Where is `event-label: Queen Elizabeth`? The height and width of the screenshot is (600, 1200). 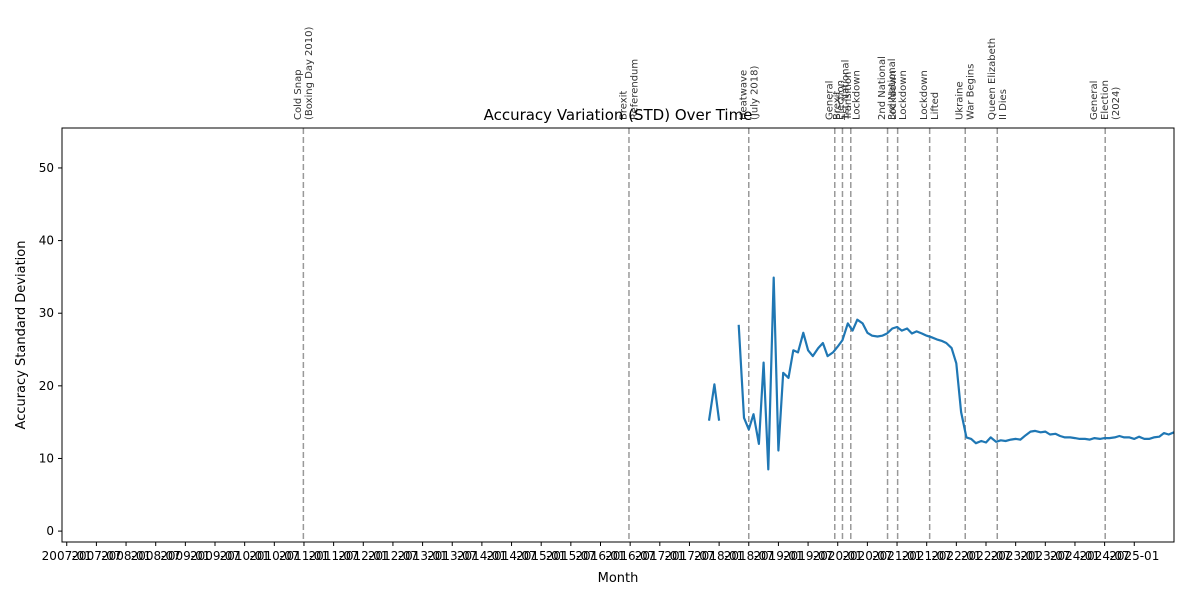
event-label: Queen Elizabeth is located at coordinates (992, 79).